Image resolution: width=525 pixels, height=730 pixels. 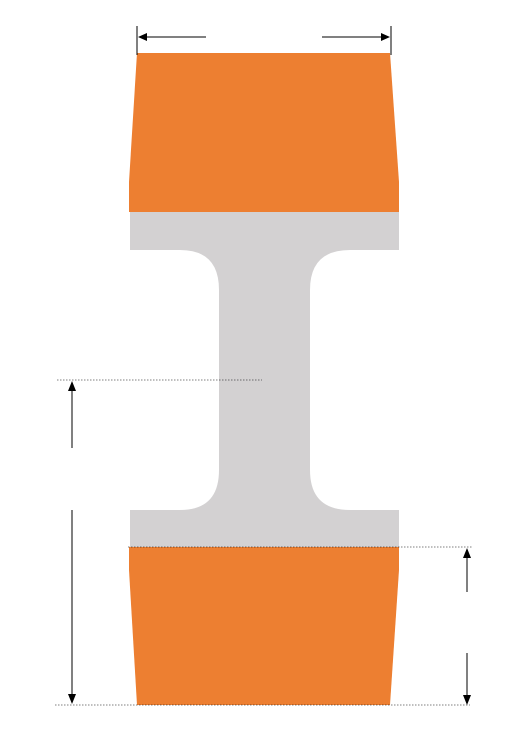 What do you see at coordinates (467, 700) in the screenshot?
I see `right-height-bottom-arrowhead` at bounding box center [467, 700].